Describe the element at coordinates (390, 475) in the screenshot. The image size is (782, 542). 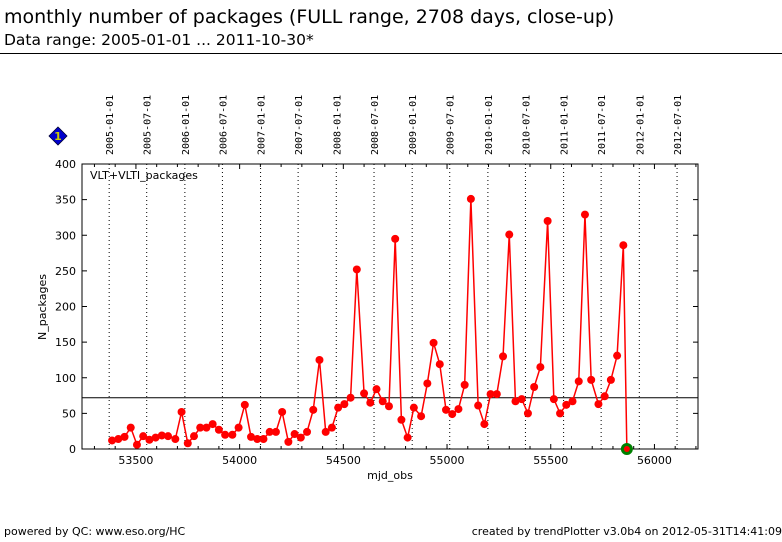
I see `x-axis-label: mjd_obs` at that location.